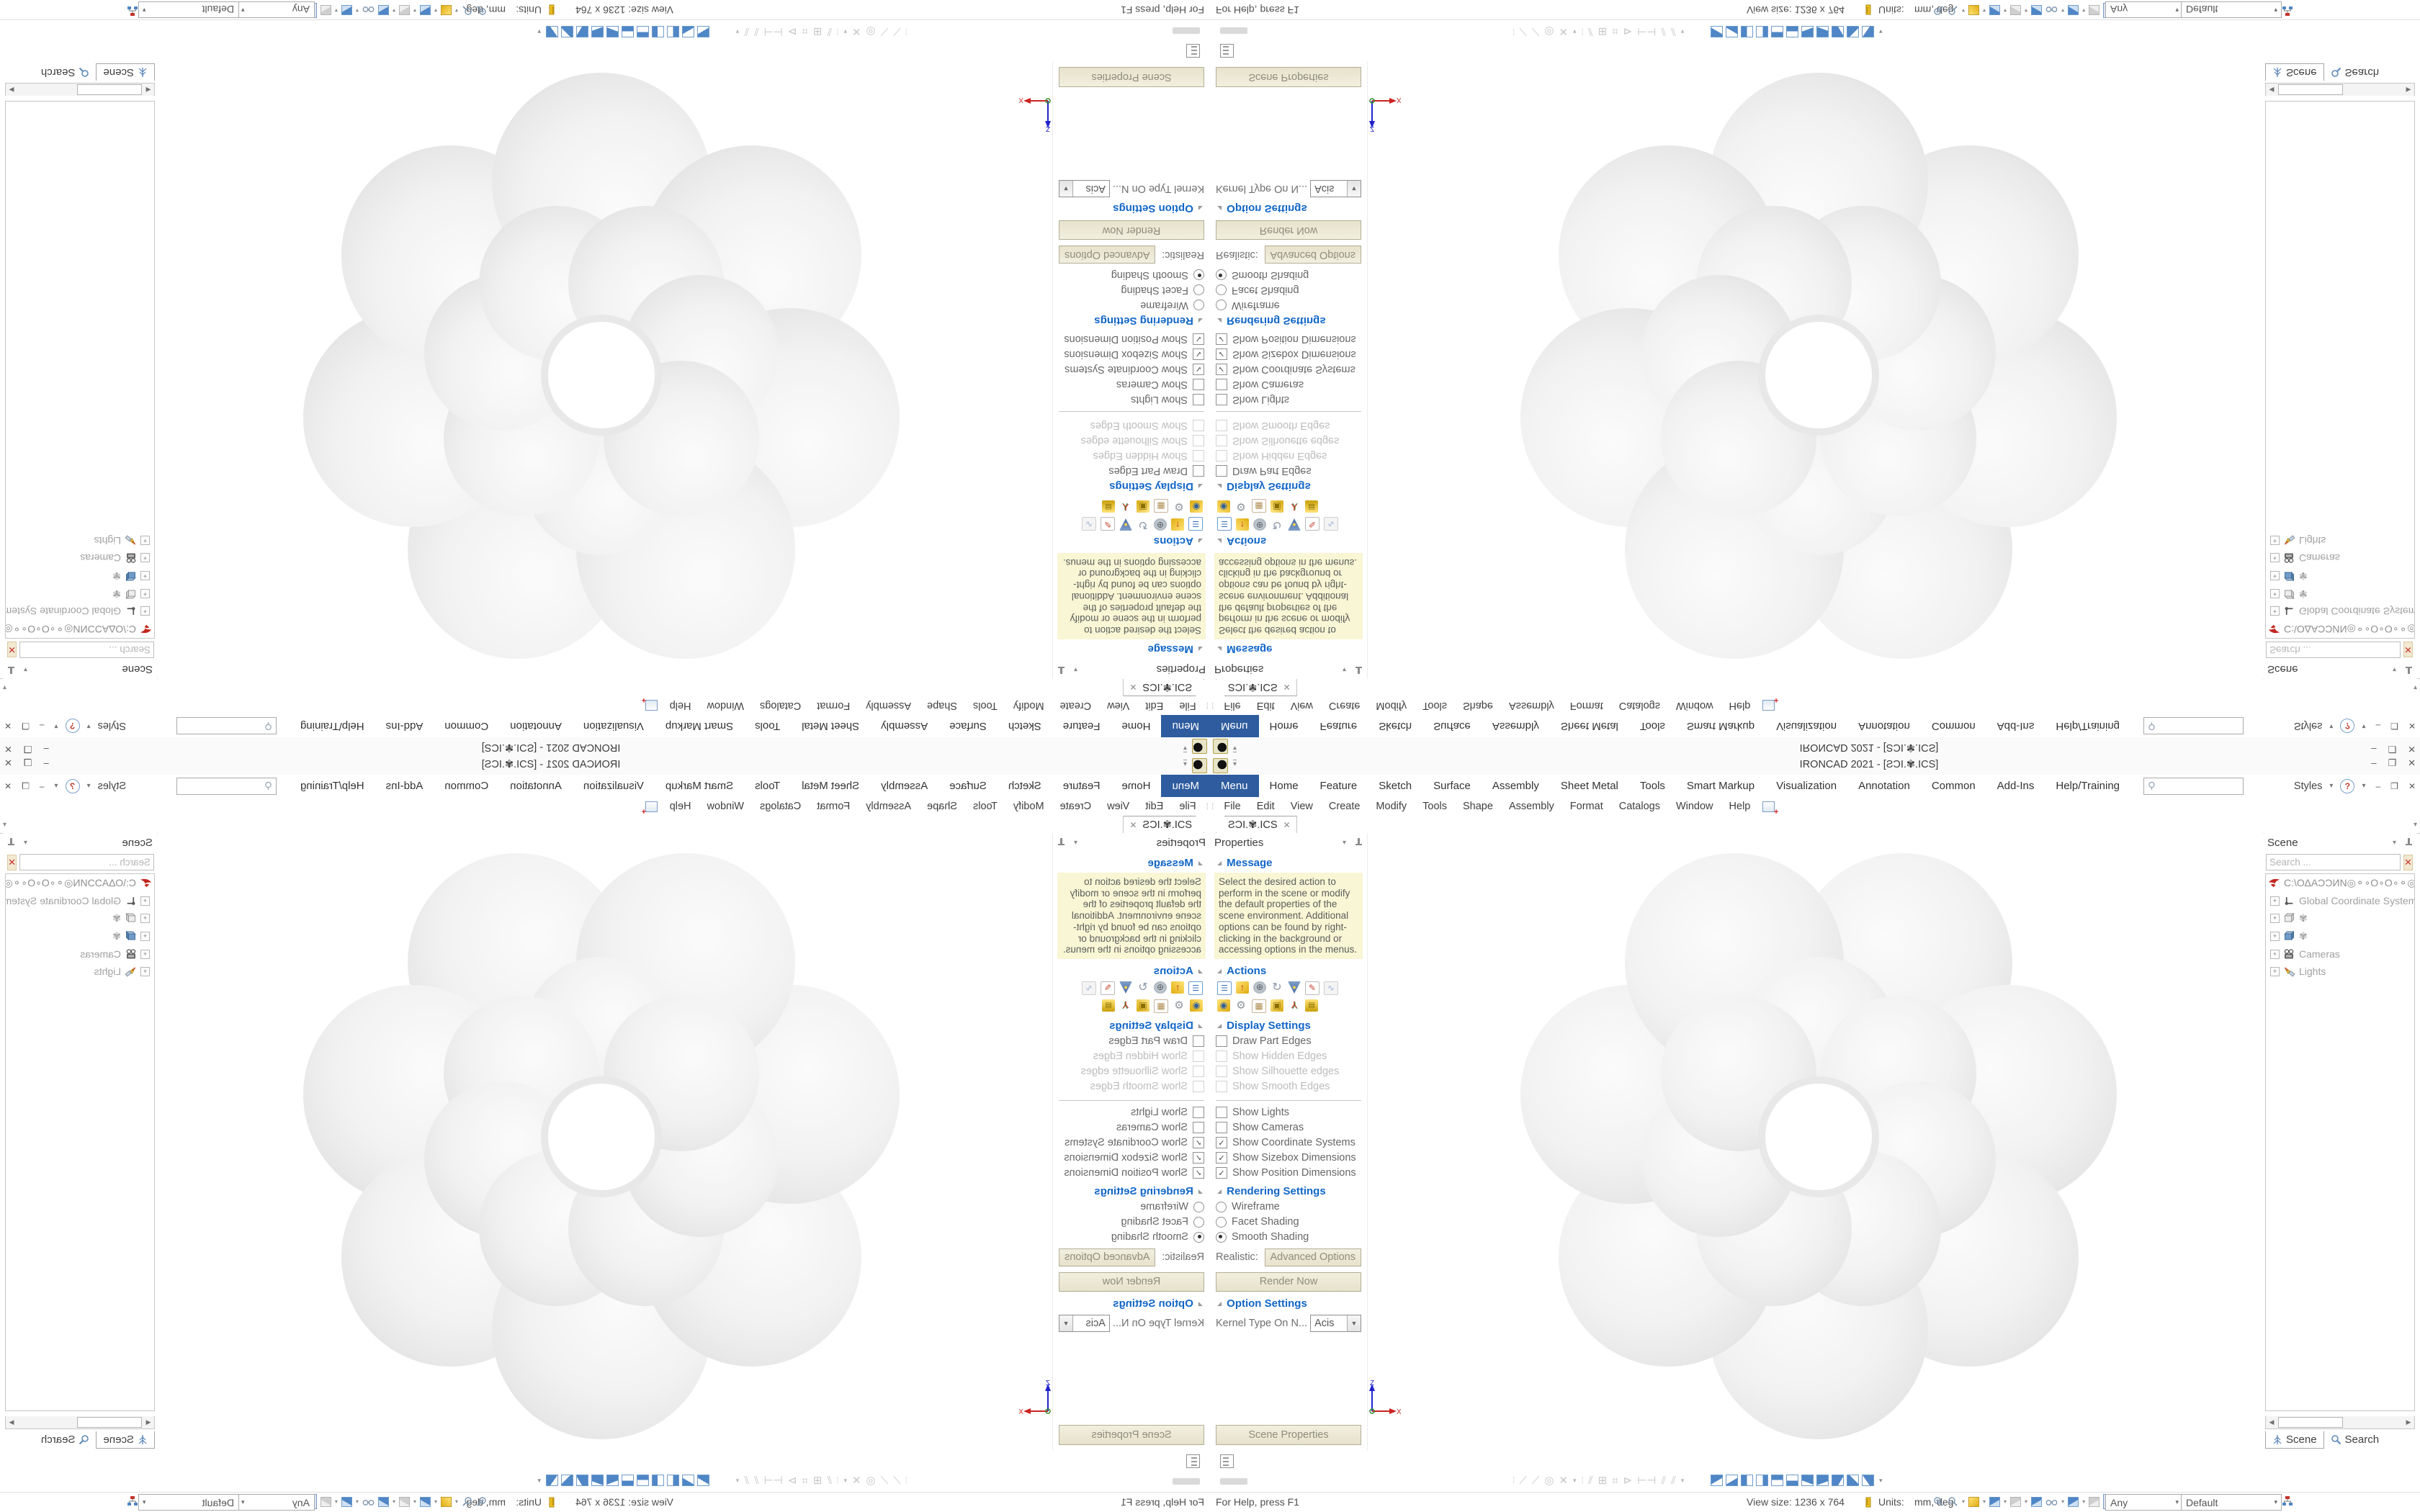 The height and width of the screenshot is (1512, 2420). Describe the element at coordinates (536, 726) in the screenshot. I see `ribbon-tab-annotation: Annotation` at that location.